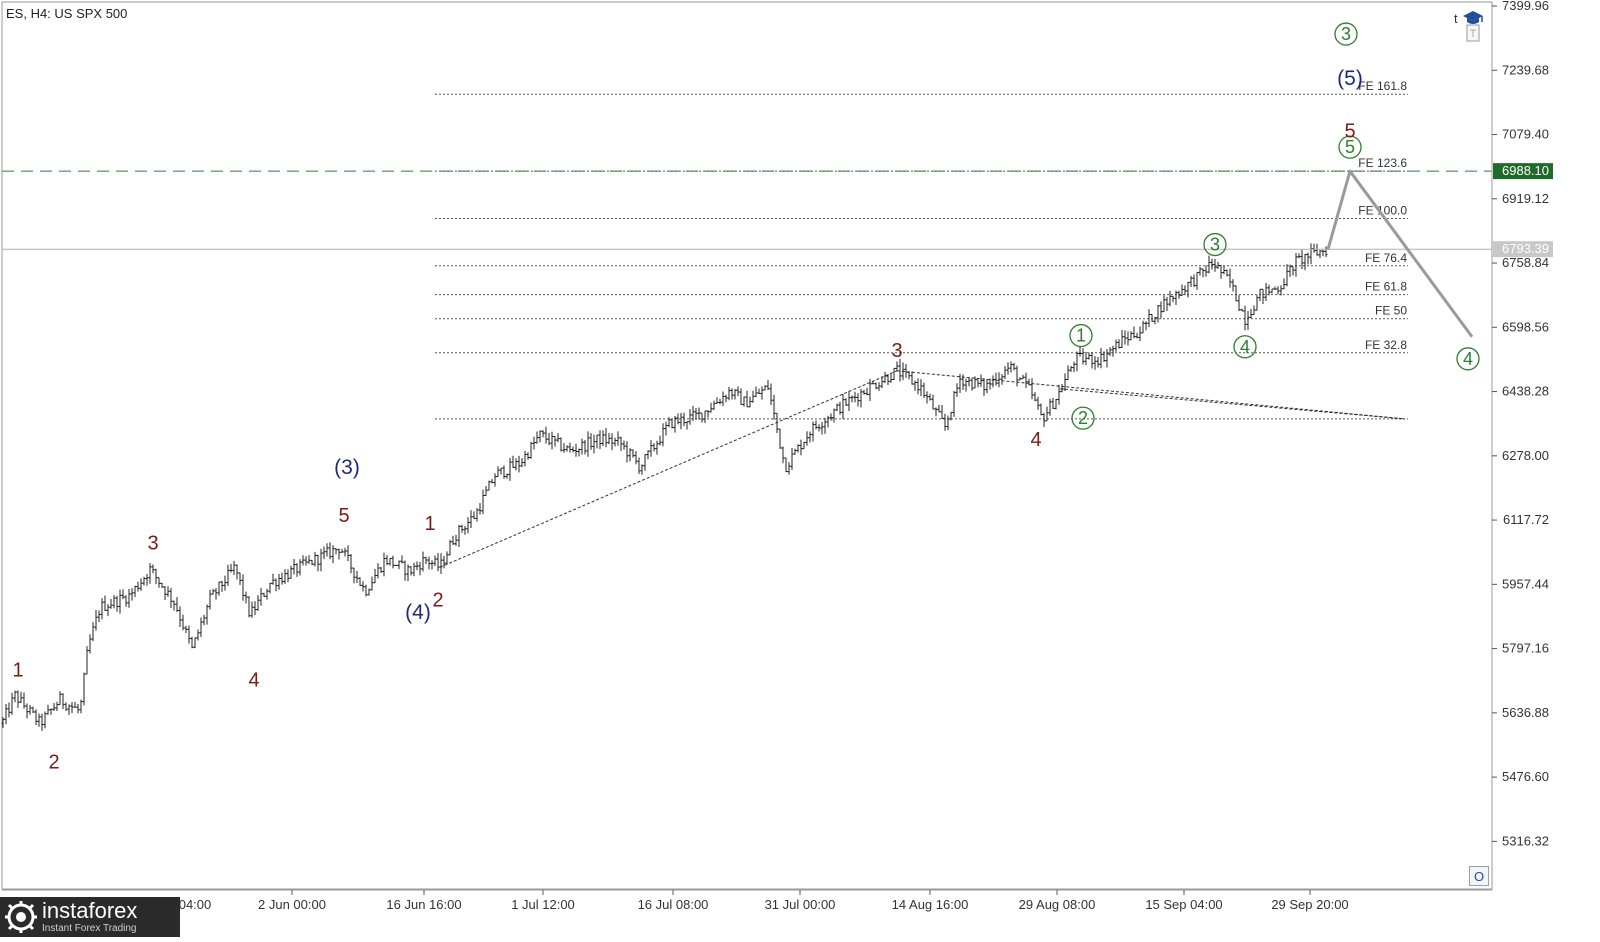  Describe the element at coordinates (1468, 359) in the screenshot. I see `wave-label-circle` at that location.